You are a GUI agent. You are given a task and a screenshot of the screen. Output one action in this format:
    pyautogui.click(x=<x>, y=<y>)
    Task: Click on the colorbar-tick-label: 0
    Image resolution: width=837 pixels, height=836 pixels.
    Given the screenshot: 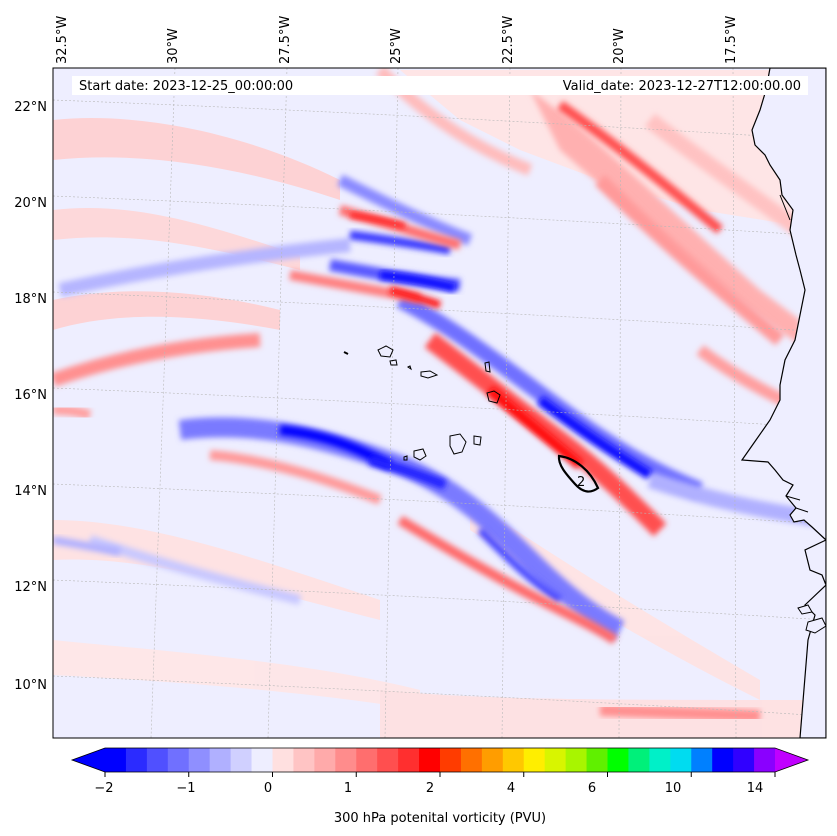 What is the action you would take?
    pyautogui.click(x=268, y=788)
    